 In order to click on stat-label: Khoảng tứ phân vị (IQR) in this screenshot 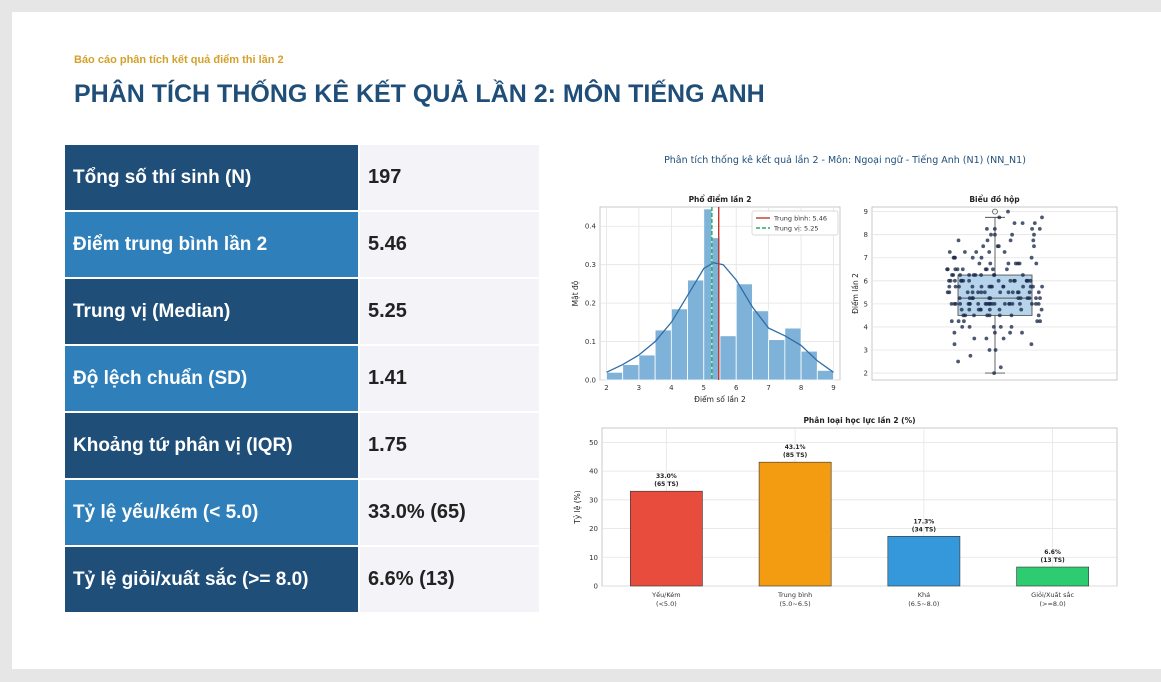, I will do `click(211, 445)`.